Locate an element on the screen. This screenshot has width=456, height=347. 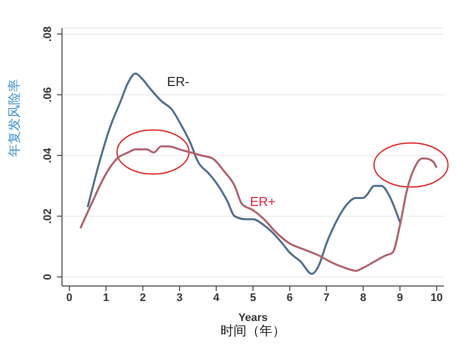
series-label: ER- is located at coordinates (178, 81).